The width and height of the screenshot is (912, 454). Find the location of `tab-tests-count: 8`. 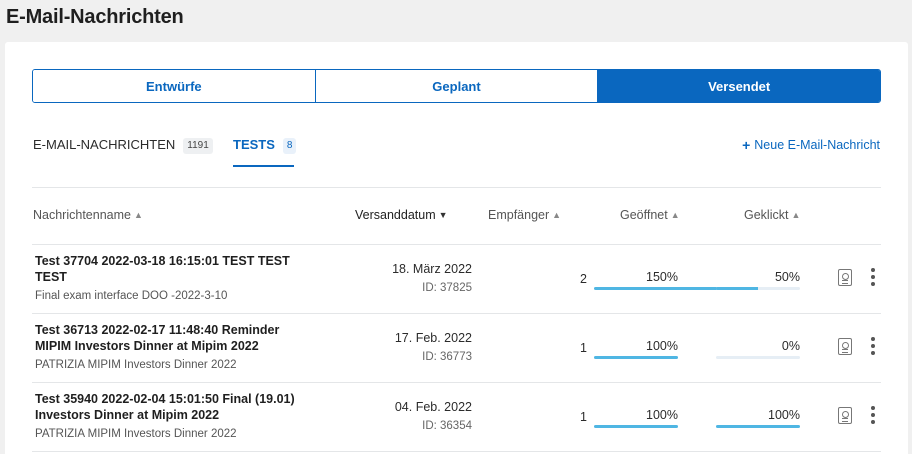

tab-tests-count: 8 is located at coordinates (289, 146).